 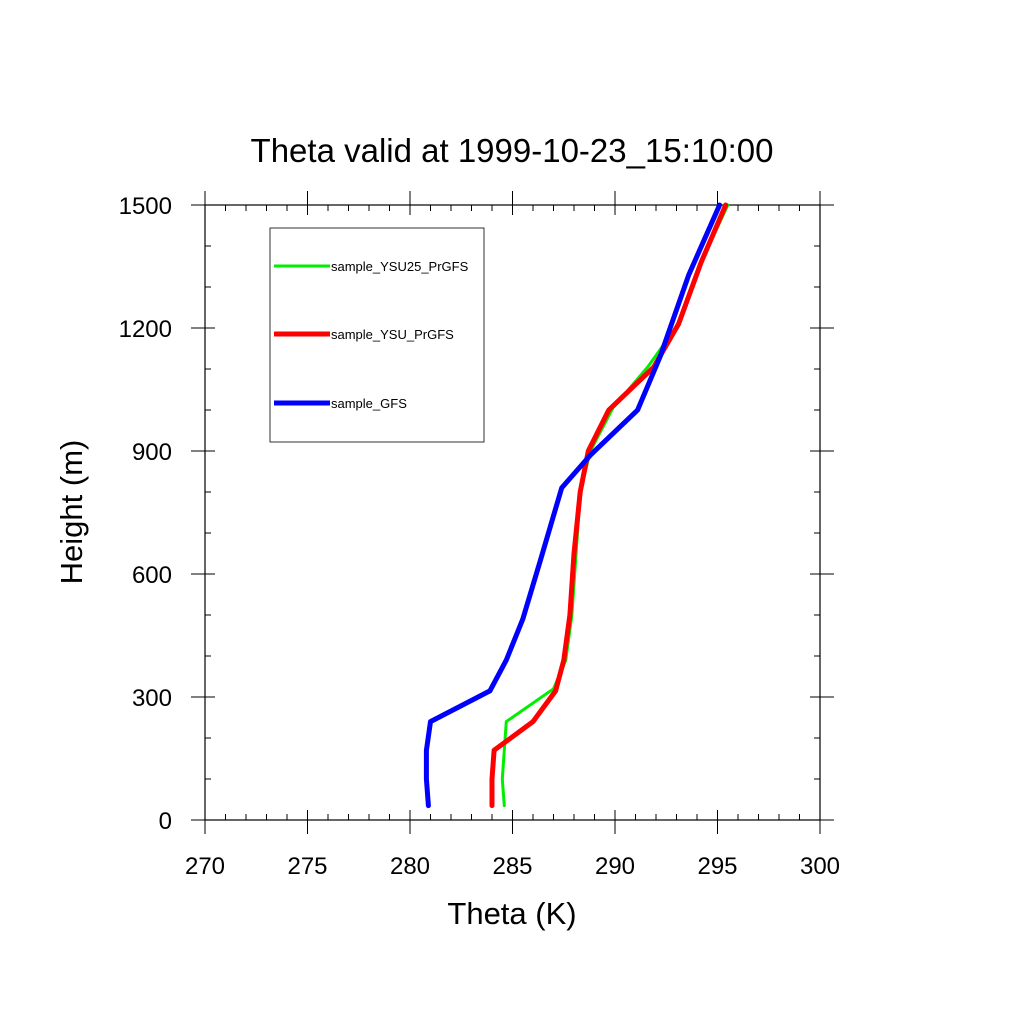 I want to click on legend-label: sample_YSU_PrGFS, so click(x=392, y=334).